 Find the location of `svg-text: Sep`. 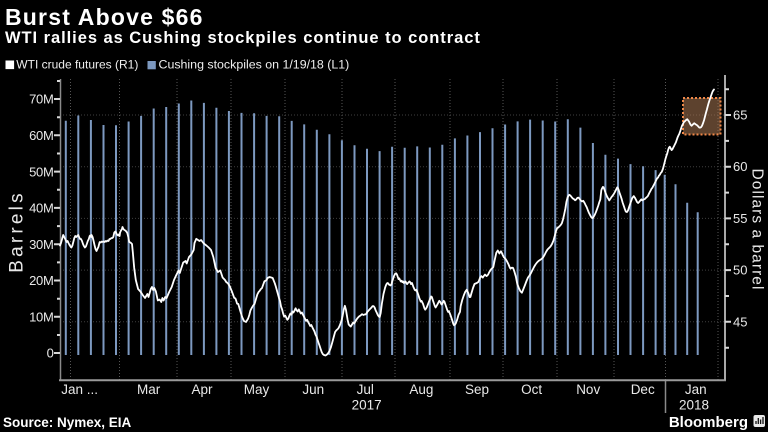

svg-text: Sep is located at coordinates (477, 389).